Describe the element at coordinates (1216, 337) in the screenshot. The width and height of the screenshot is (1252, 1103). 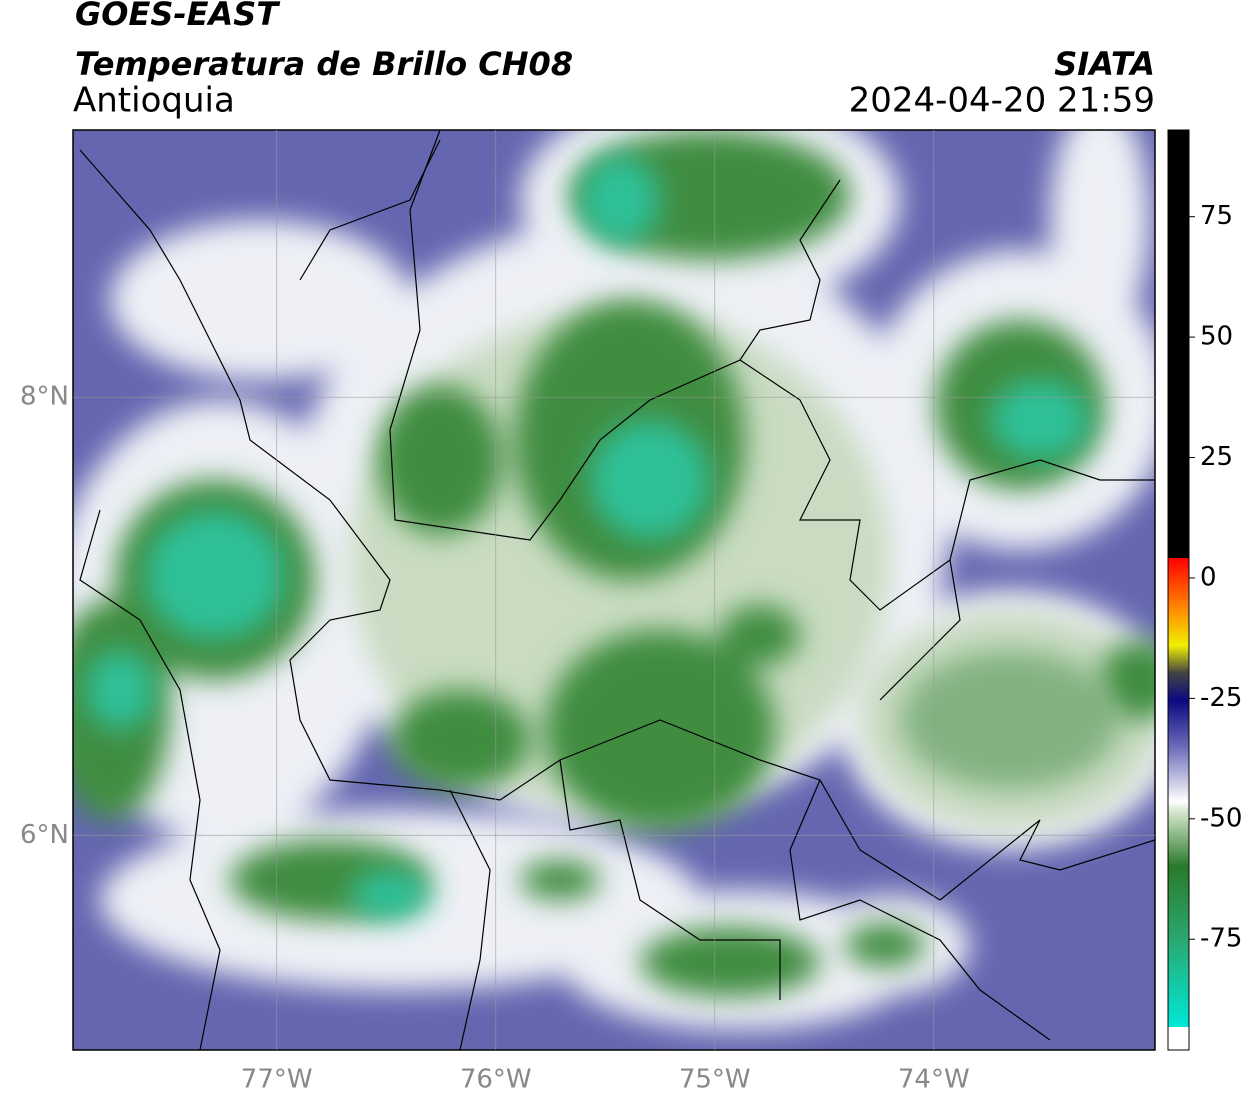
I see `colorbar-tick-label: 50` at that location.